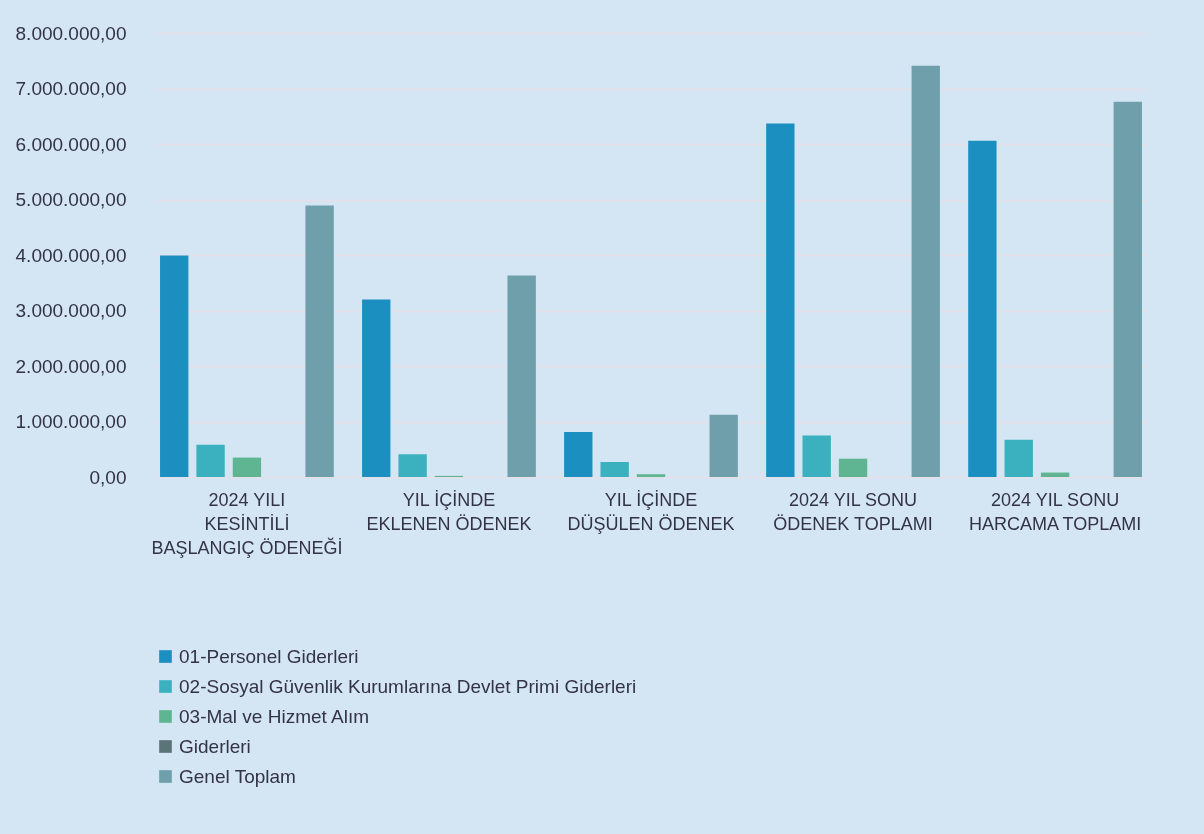  I want to click on legend-label: 02-Sosyal Güvenlik Kurumlarına Devlet Primi Giderleri, so click(408, 686).